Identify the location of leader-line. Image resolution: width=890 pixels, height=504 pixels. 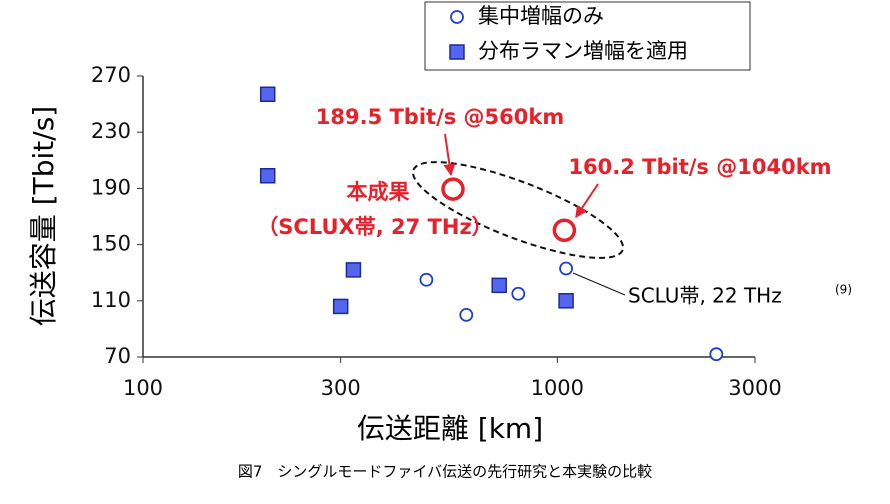
(599, 284).